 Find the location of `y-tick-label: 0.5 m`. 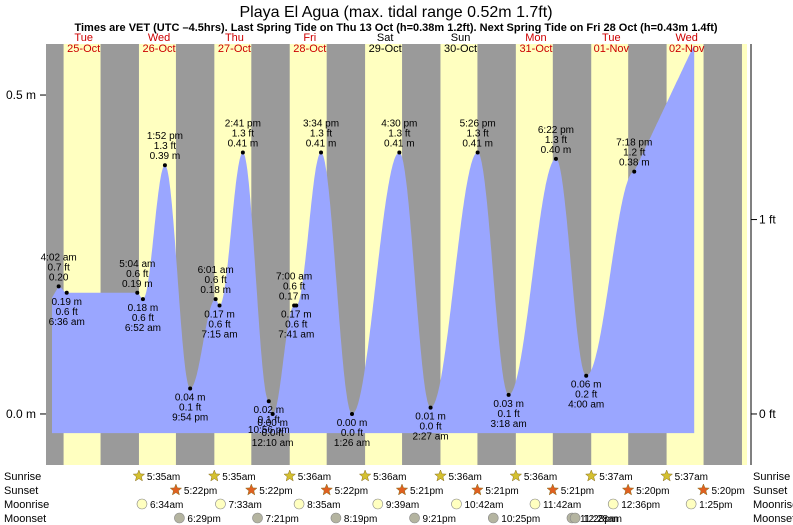

y-tick-label: 0.5 m is located at coordinates (21, 95).